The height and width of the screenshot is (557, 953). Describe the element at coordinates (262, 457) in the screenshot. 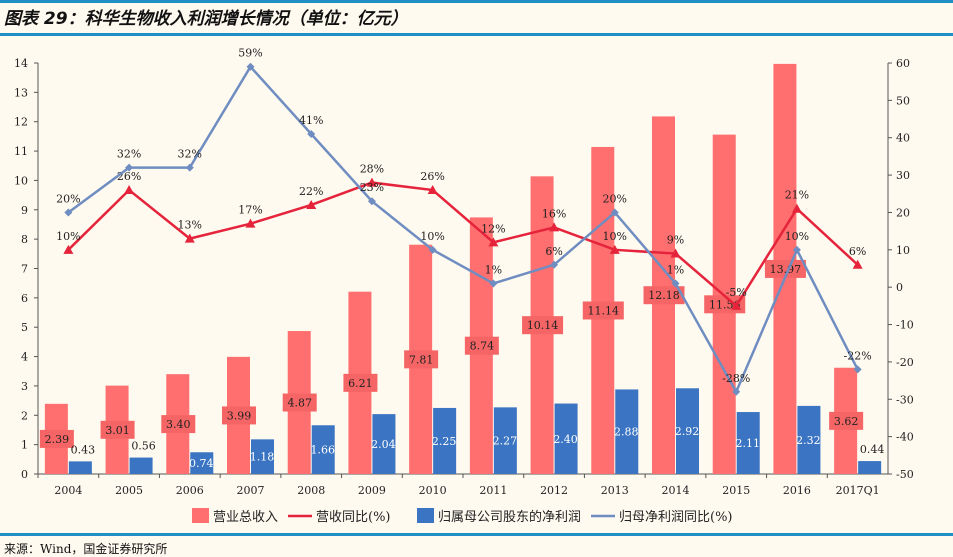

I see `profit-data-label: 1.18` at that location.